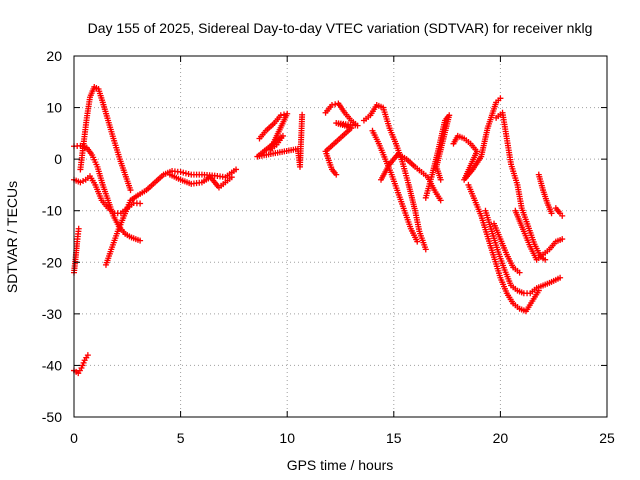 This screenshot has height=480, width=640. What do you see at coordinates (171, 217) in the screenshot?
I see `series-arc-d` at bounding box center [171, 217].